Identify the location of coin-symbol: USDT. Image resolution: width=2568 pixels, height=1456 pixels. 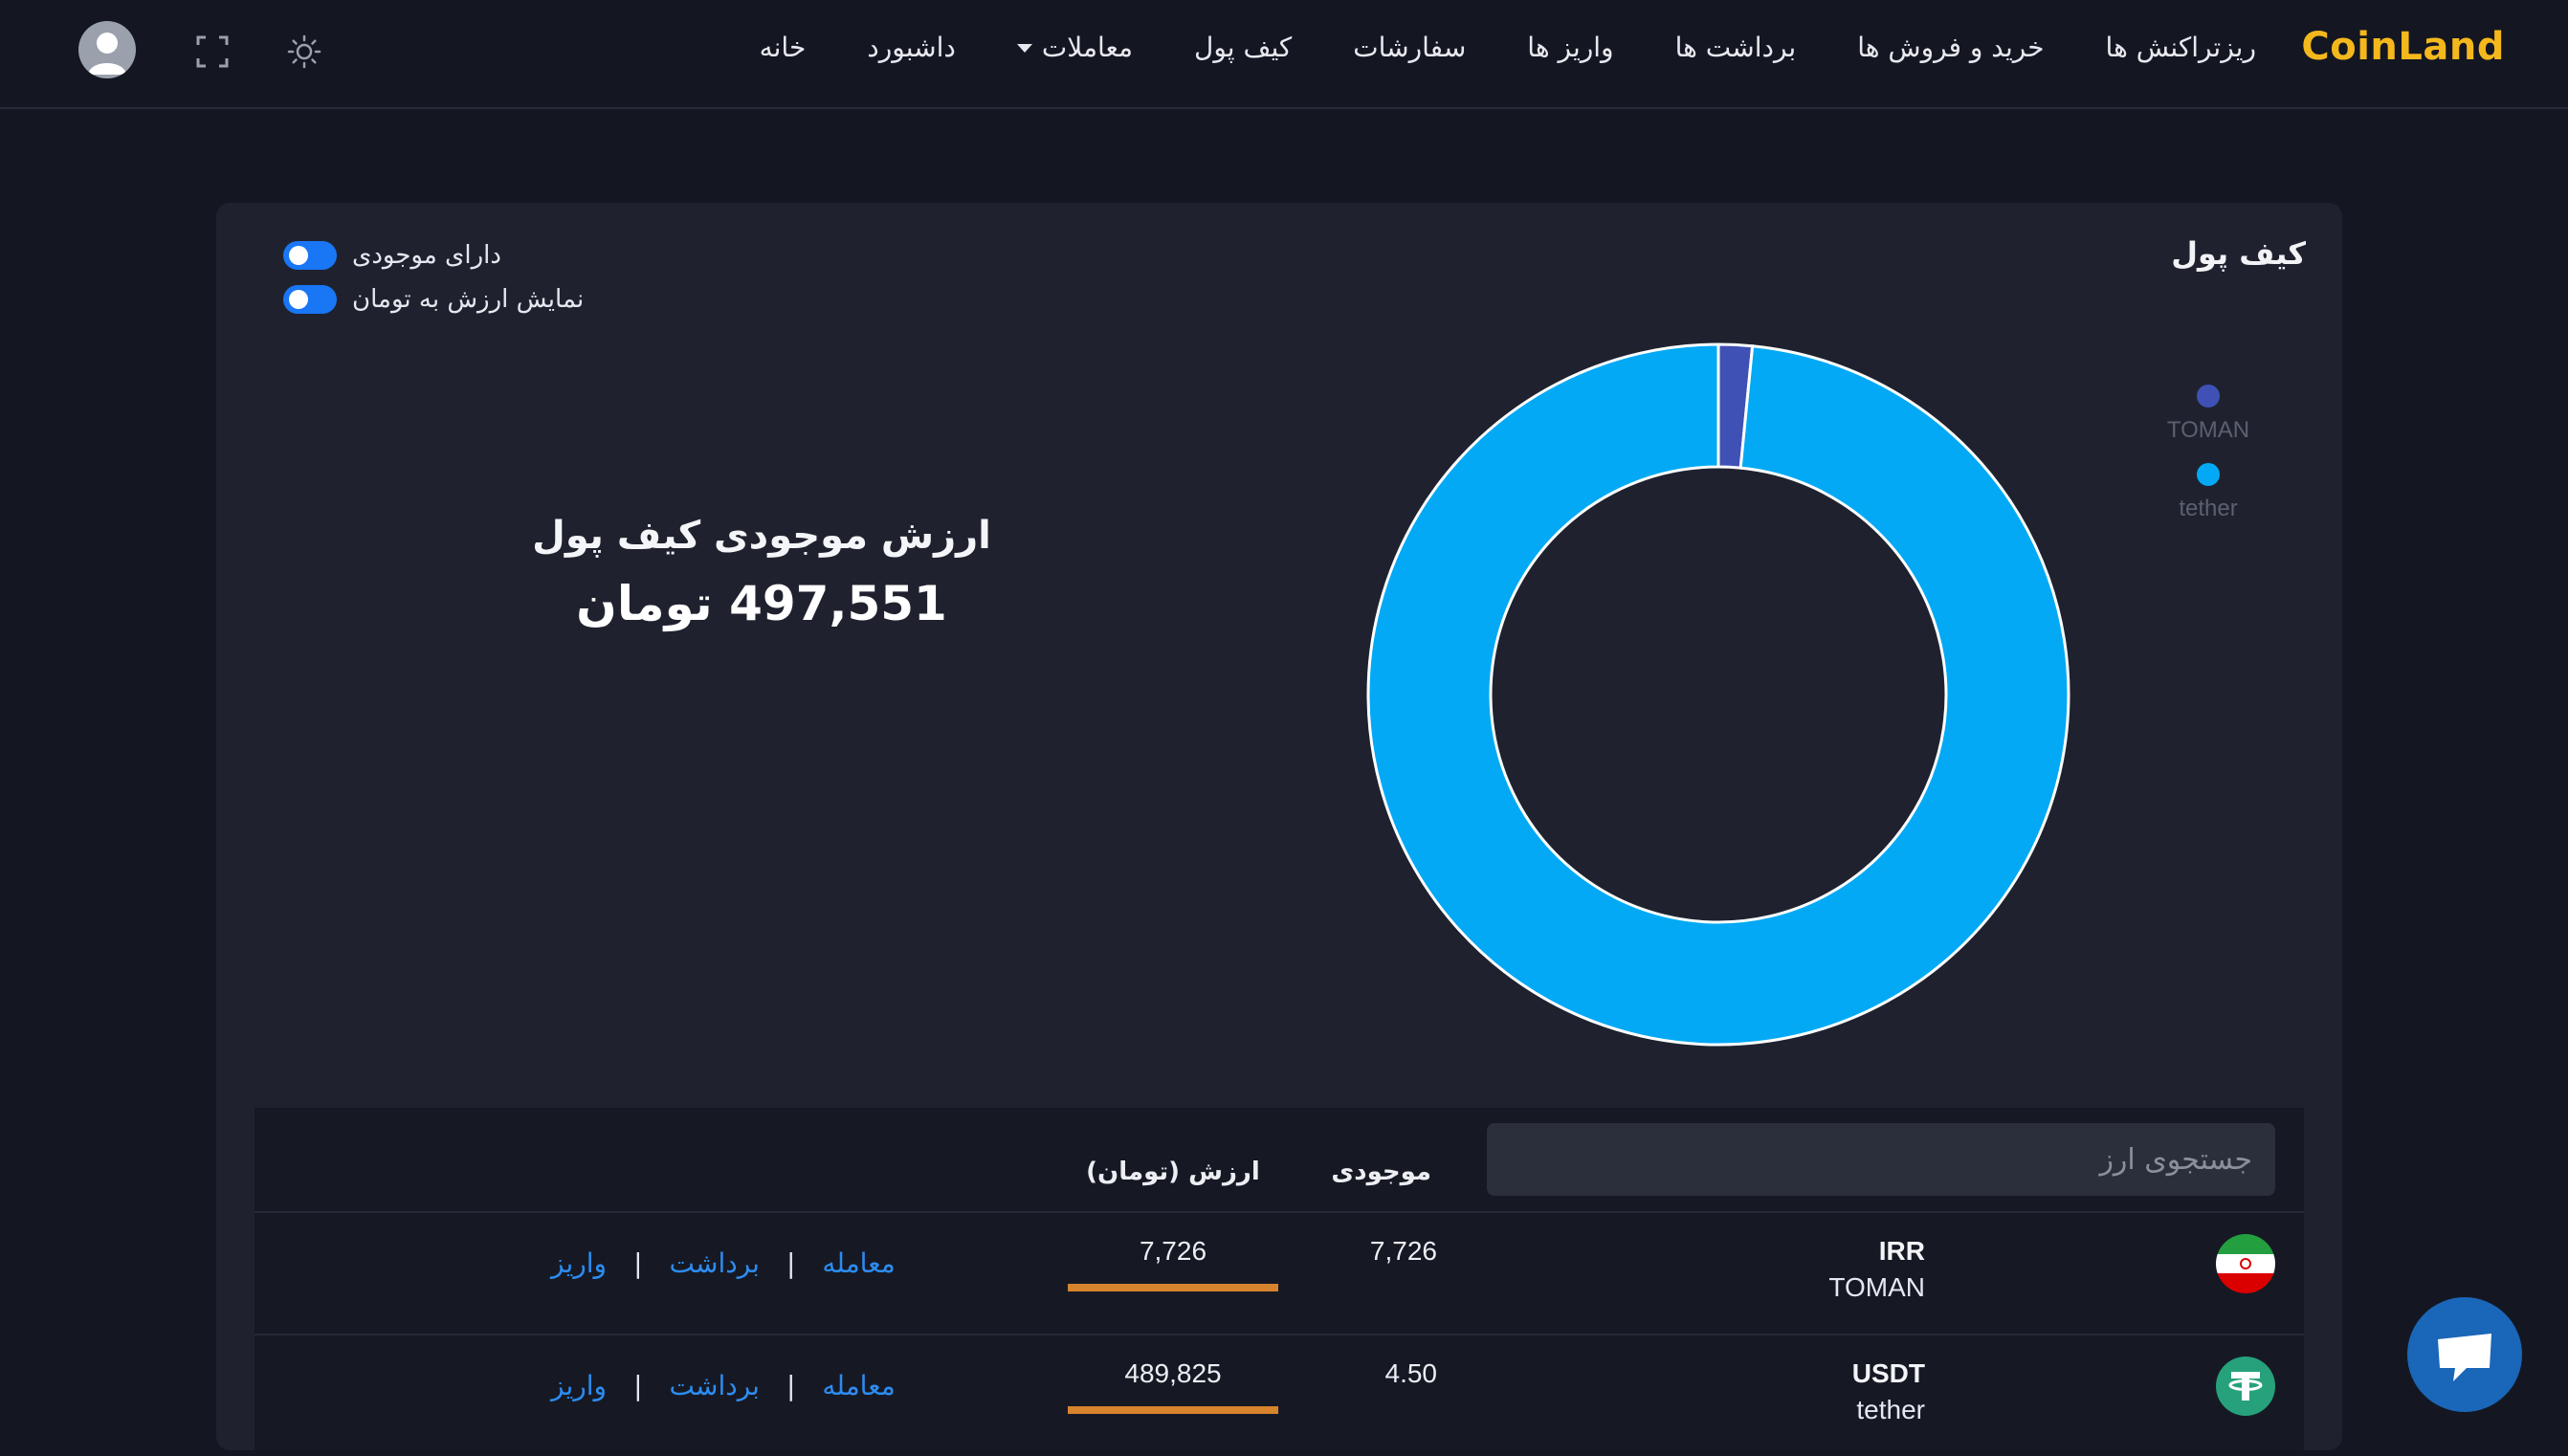
(1888, 1373).